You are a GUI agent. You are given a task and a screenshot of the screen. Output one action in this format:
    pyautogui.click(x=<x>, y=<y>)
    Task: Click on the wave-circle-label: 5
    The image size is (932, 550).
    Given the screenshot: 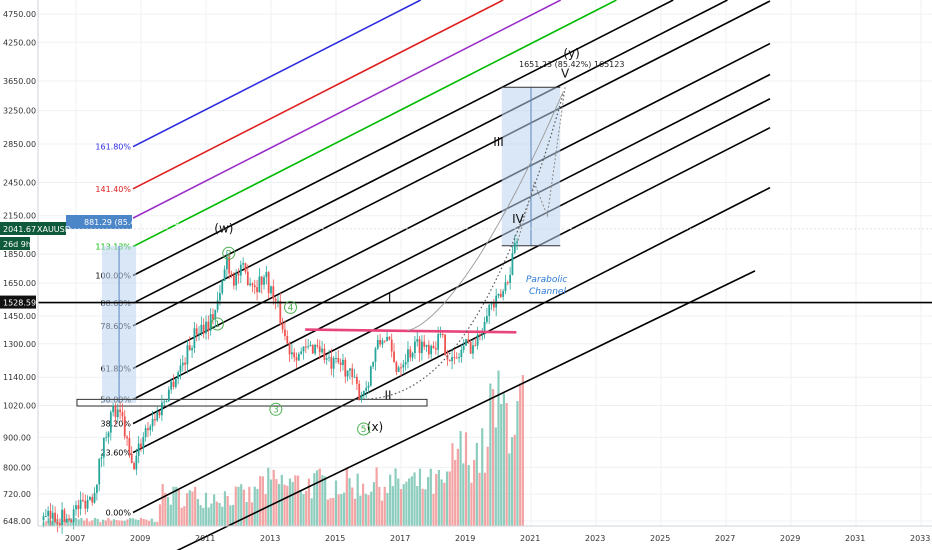 What is the action you would take?
    pyautogui.click(x=364, y=430)
    